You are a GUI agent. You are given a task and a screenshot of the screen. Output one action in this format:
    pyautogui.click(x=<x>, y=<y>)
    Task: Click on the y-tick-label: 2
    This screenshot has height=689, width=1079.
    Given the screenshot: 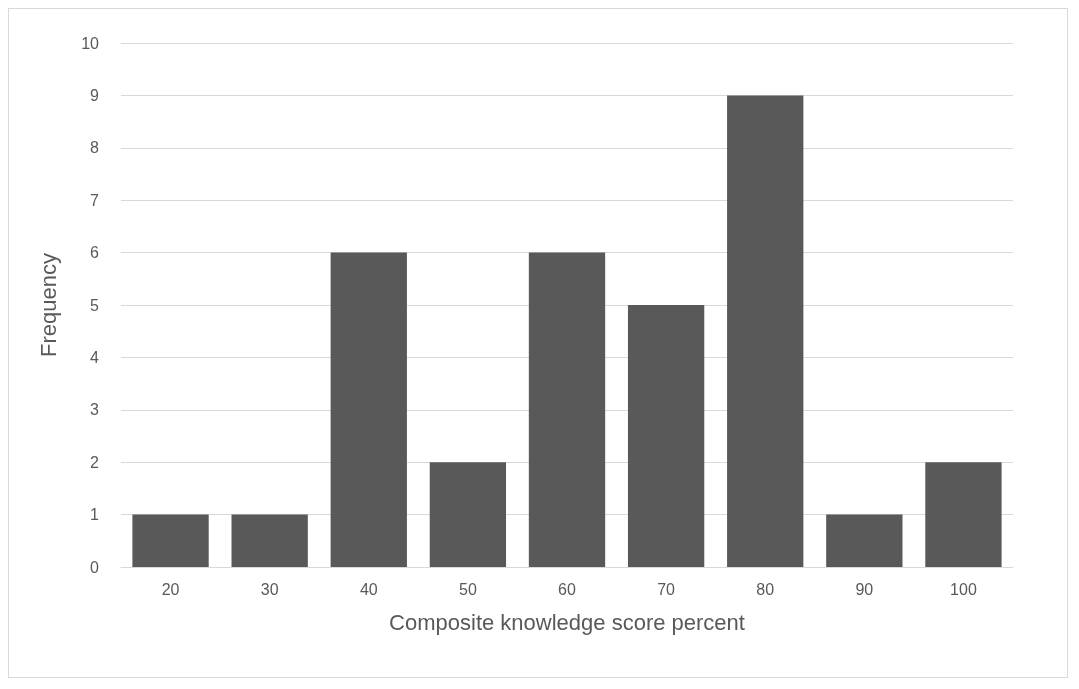 What is the action you would take?
    pyautogui.click(x=95, y=462)
    